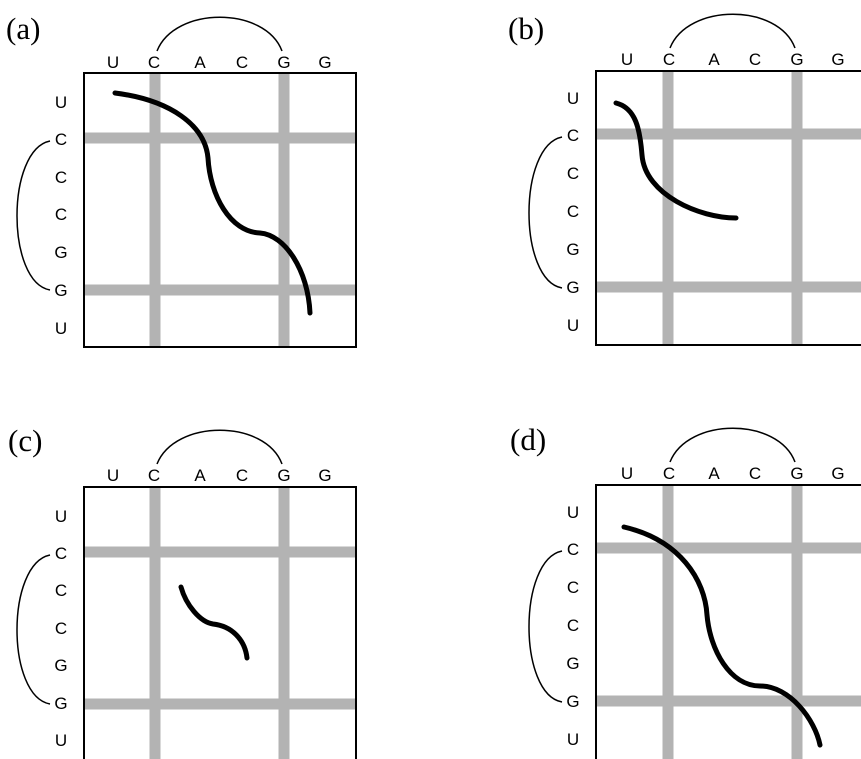  Describe the element at coordinates (23, 28) in the screenshot. I see `panel-label: (a)` at that location.